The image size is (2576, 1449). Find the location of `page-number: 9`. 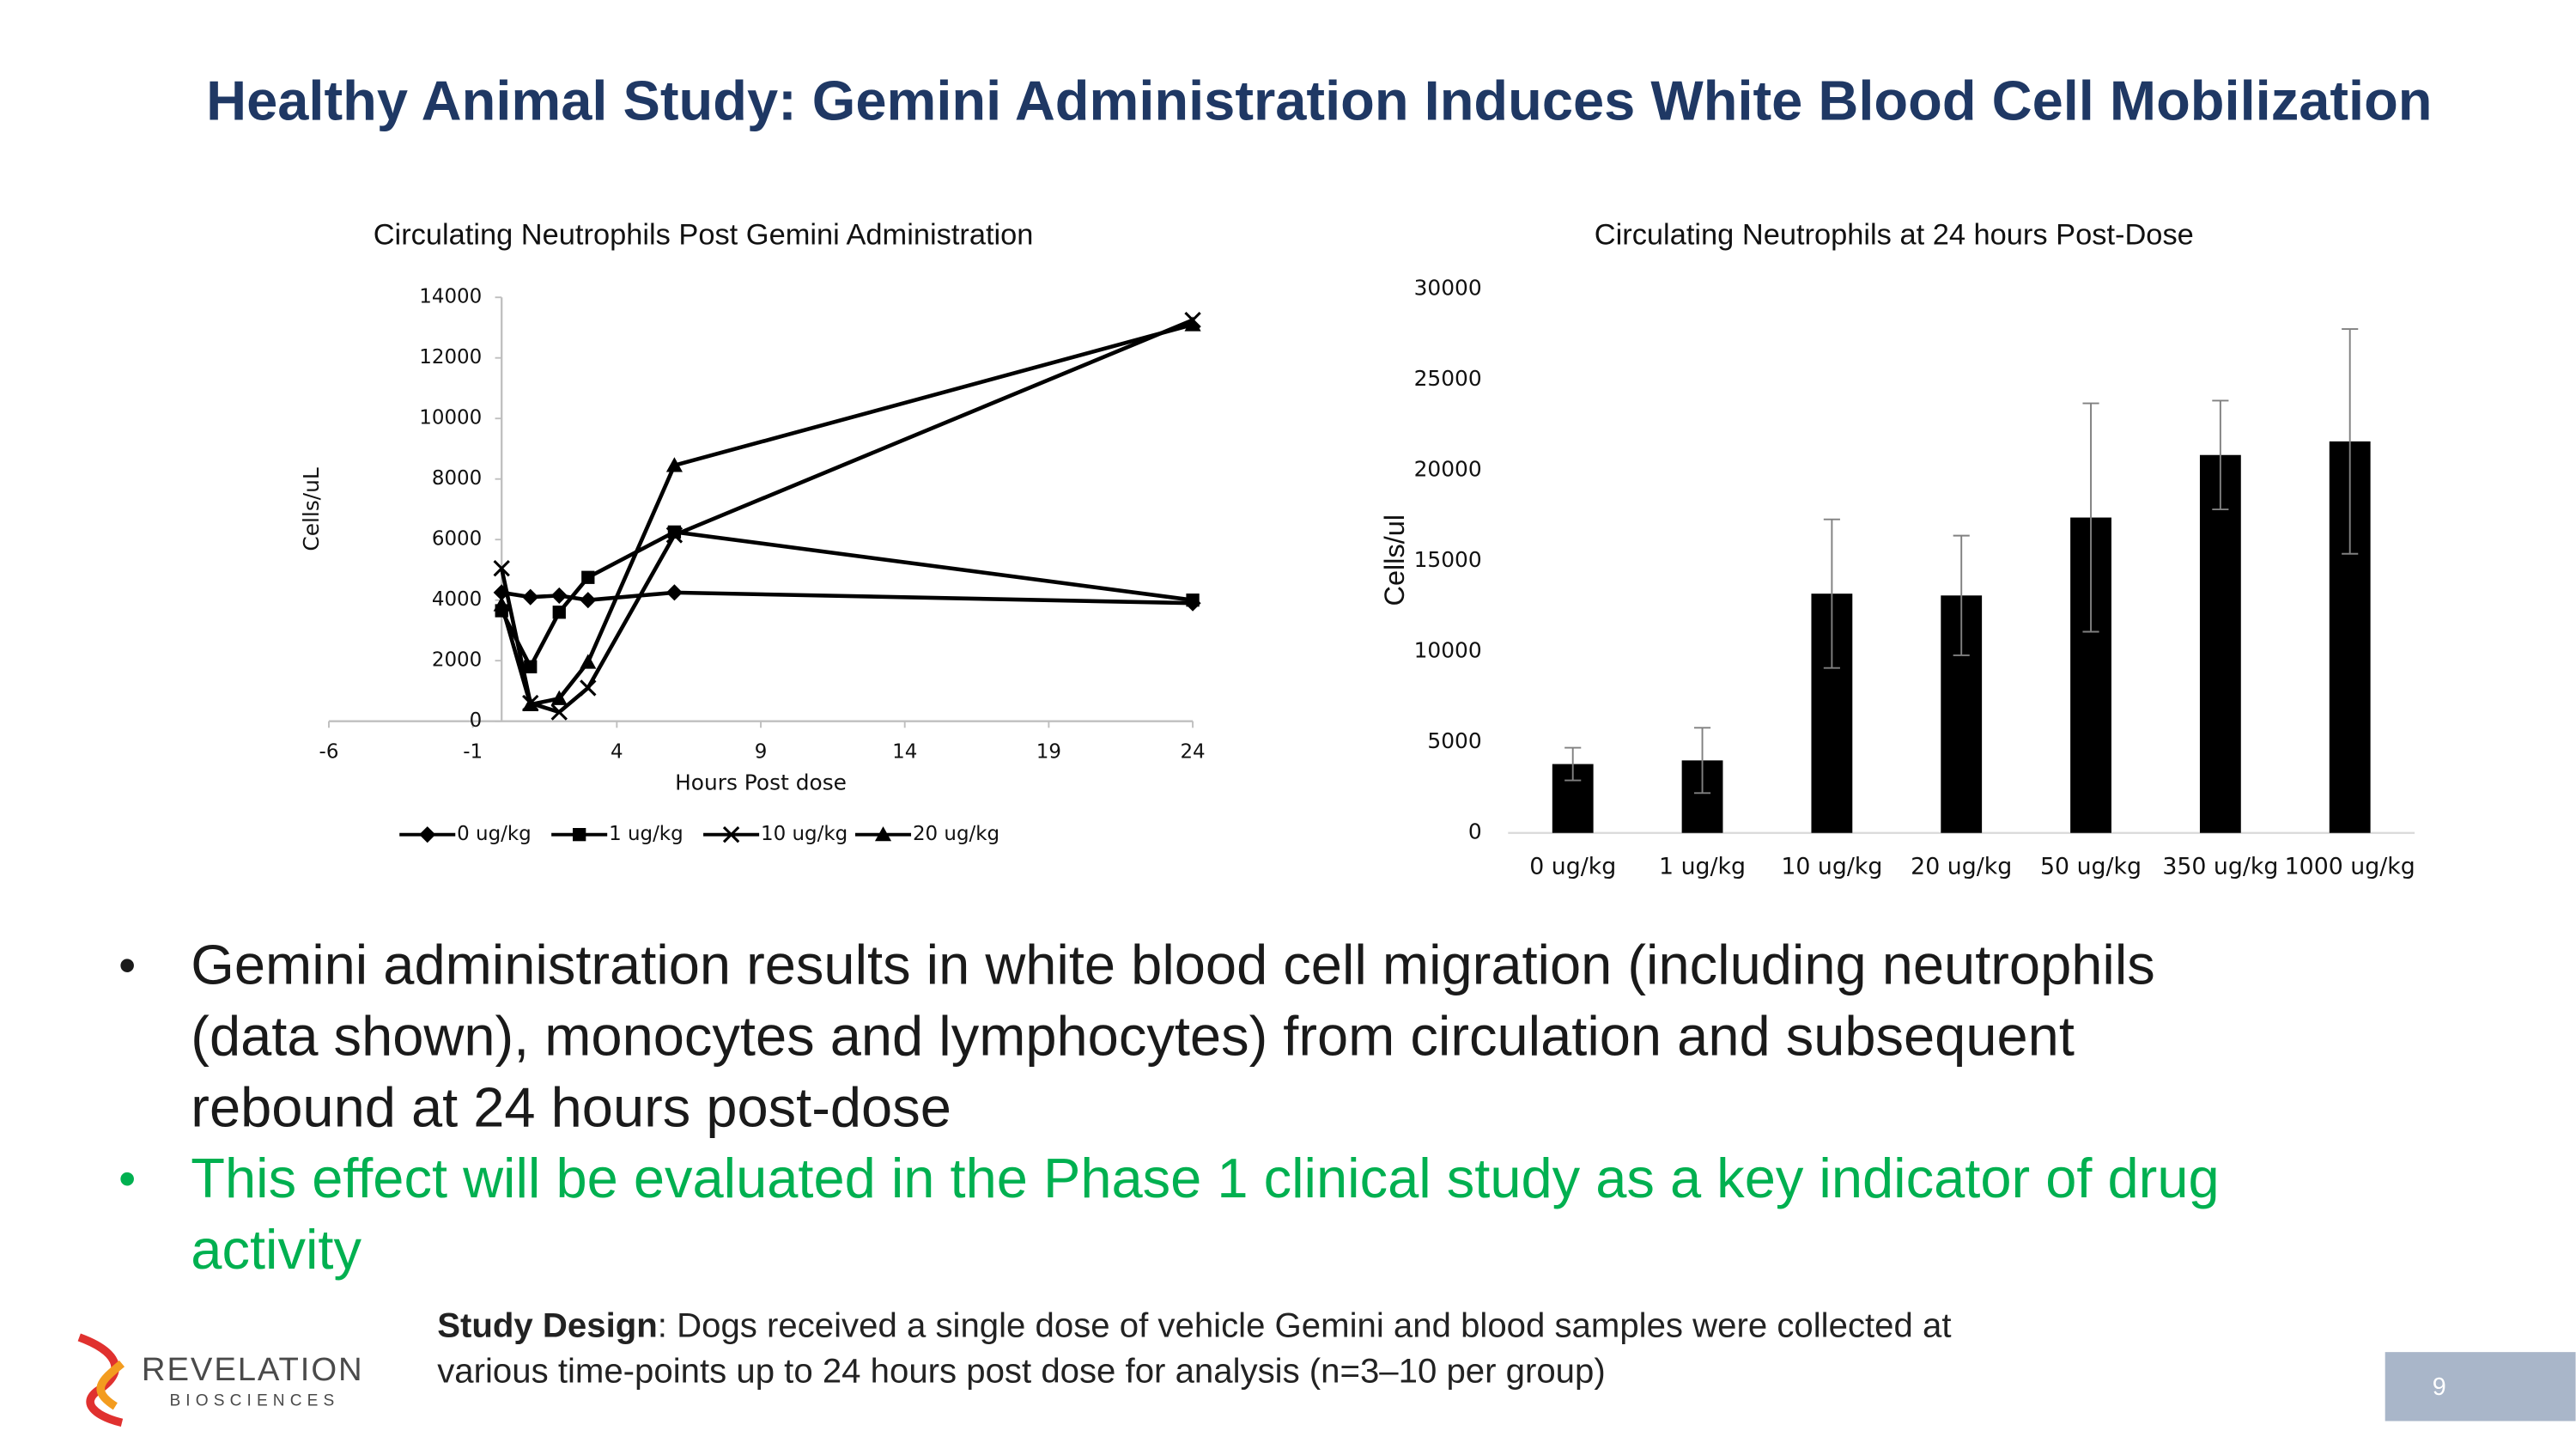

page-number: 9 is located at coordinates (2440, 1387).